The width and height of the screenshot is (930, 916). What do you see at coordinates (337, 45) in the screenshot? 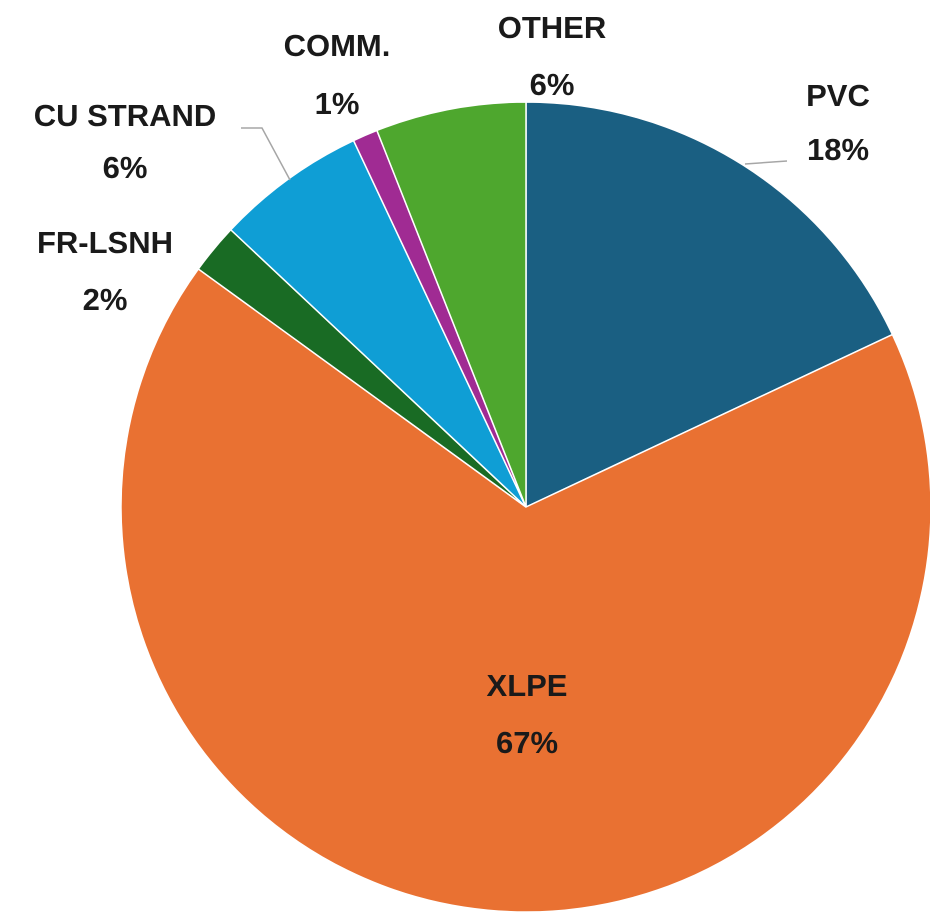
I see `slice-label: COMM.` at bounding box center [337, 45].